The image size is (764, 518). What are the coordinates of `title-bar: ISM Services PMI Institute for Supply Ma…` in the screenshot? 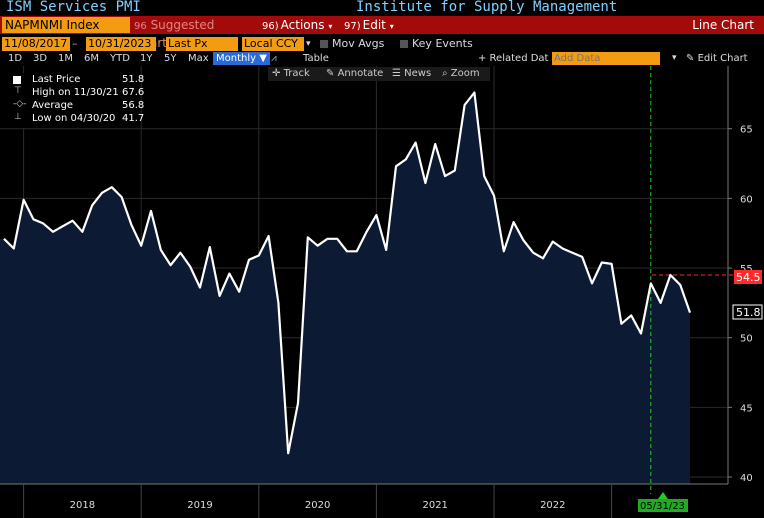 It's located at (382, 8).